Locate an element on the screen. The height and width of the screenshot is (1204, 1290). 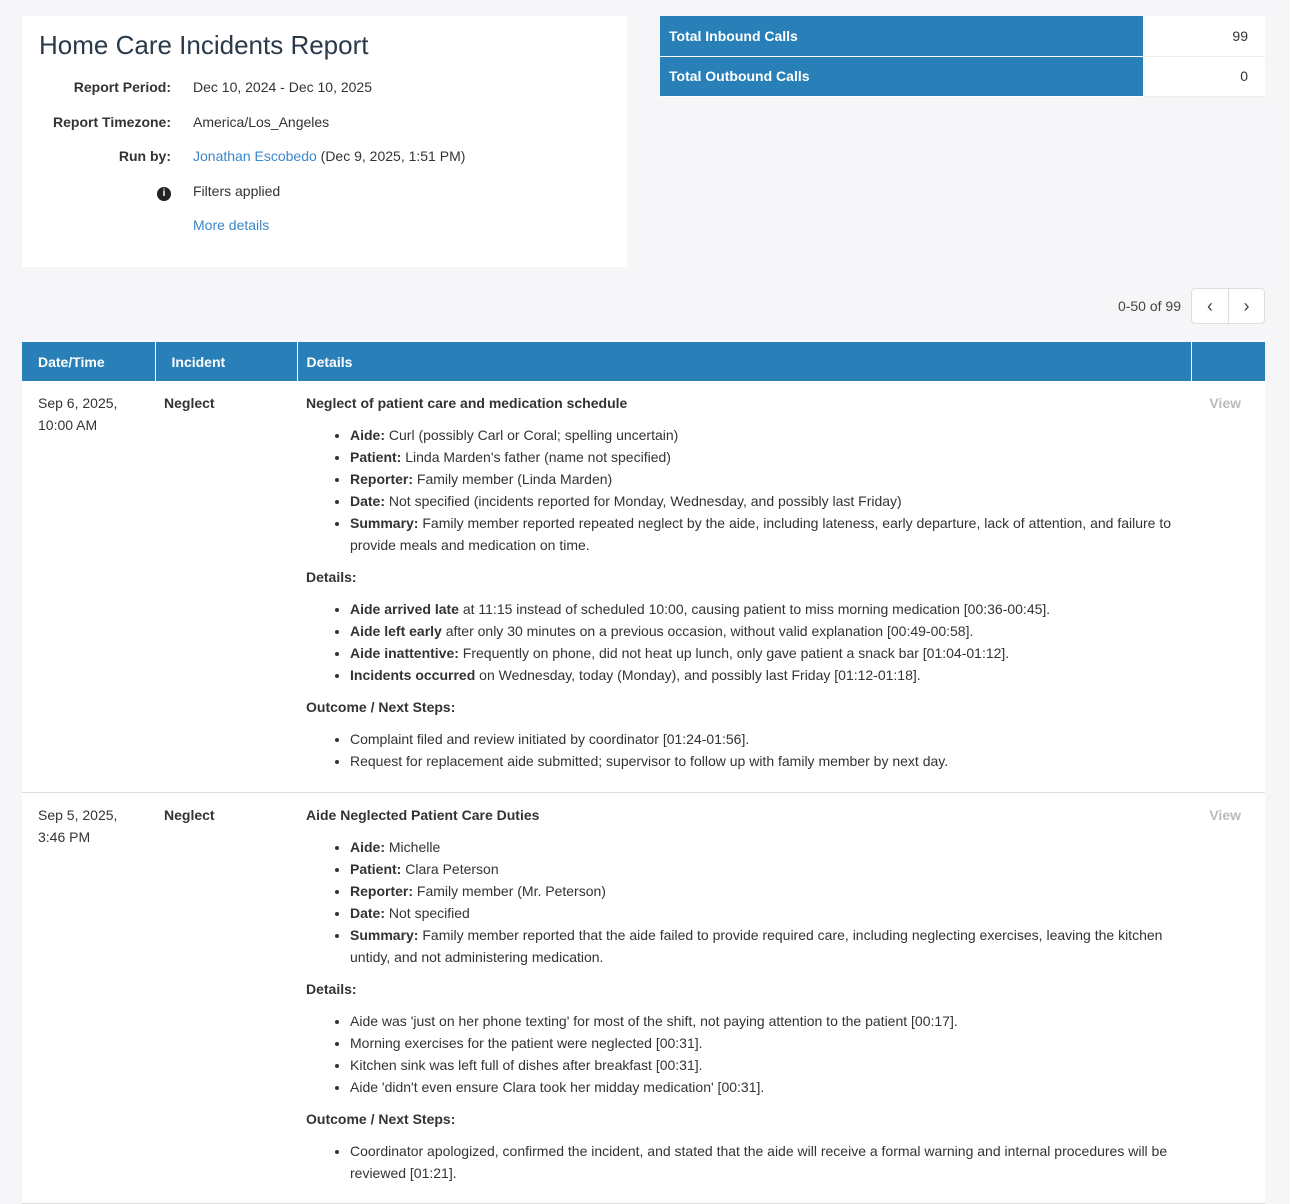
row-time: 10:00 AM is located at coordinates (68, 425).